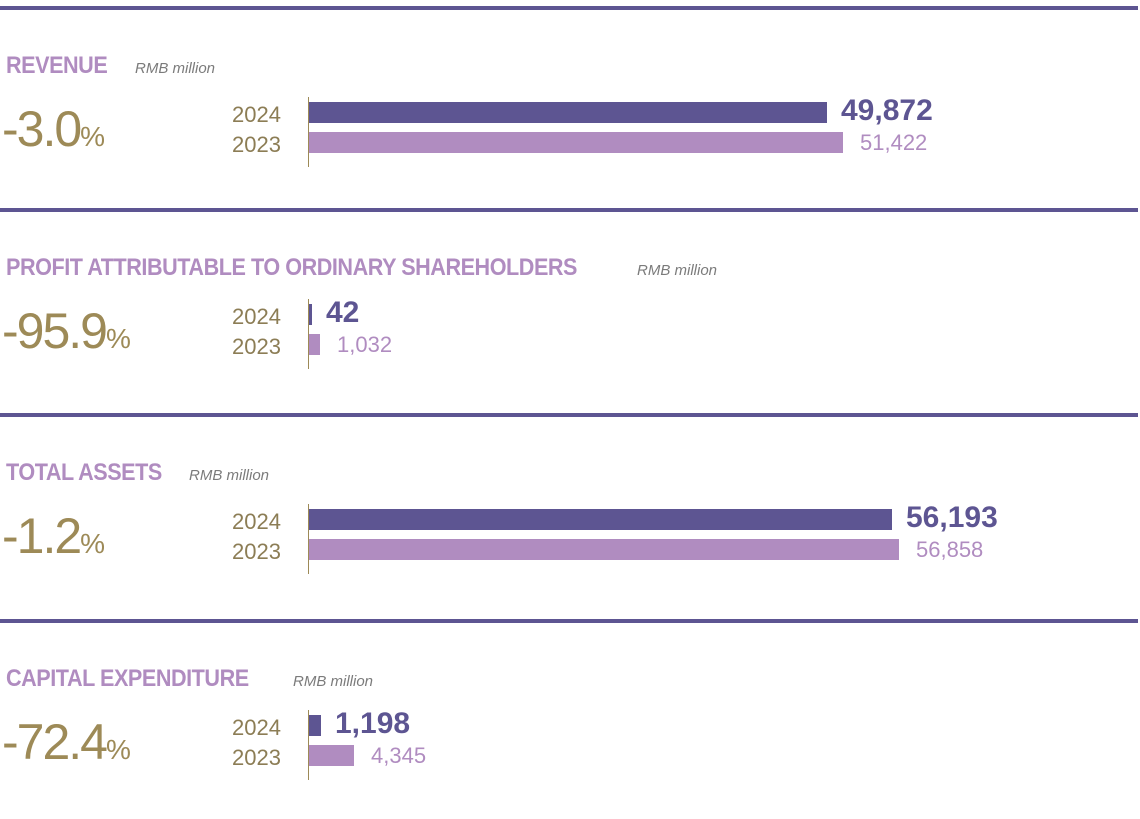  I want to click on chart-title: REVENUE, so click(57, 65).